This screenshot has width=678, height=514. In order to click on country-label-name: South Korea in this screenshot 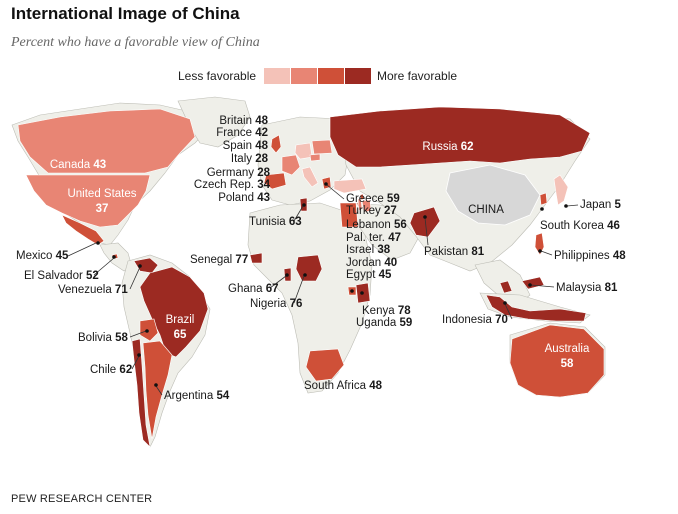, I will do `click(572, 226)`.